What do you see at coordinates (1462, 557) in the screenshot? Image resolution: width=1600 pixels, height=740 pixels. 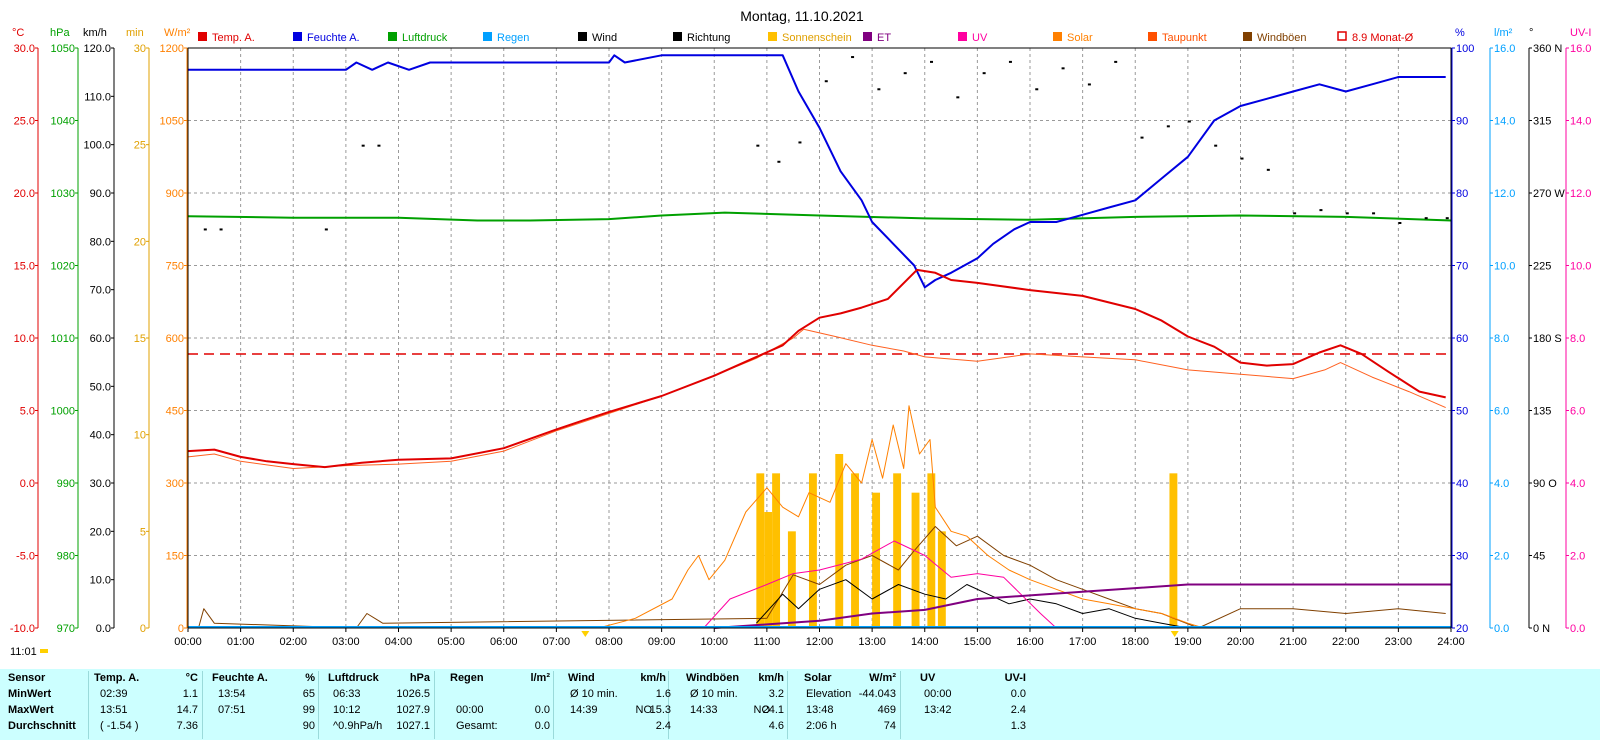 I see `humidity-tick-label: 30` at bounding box center [1462, 557].